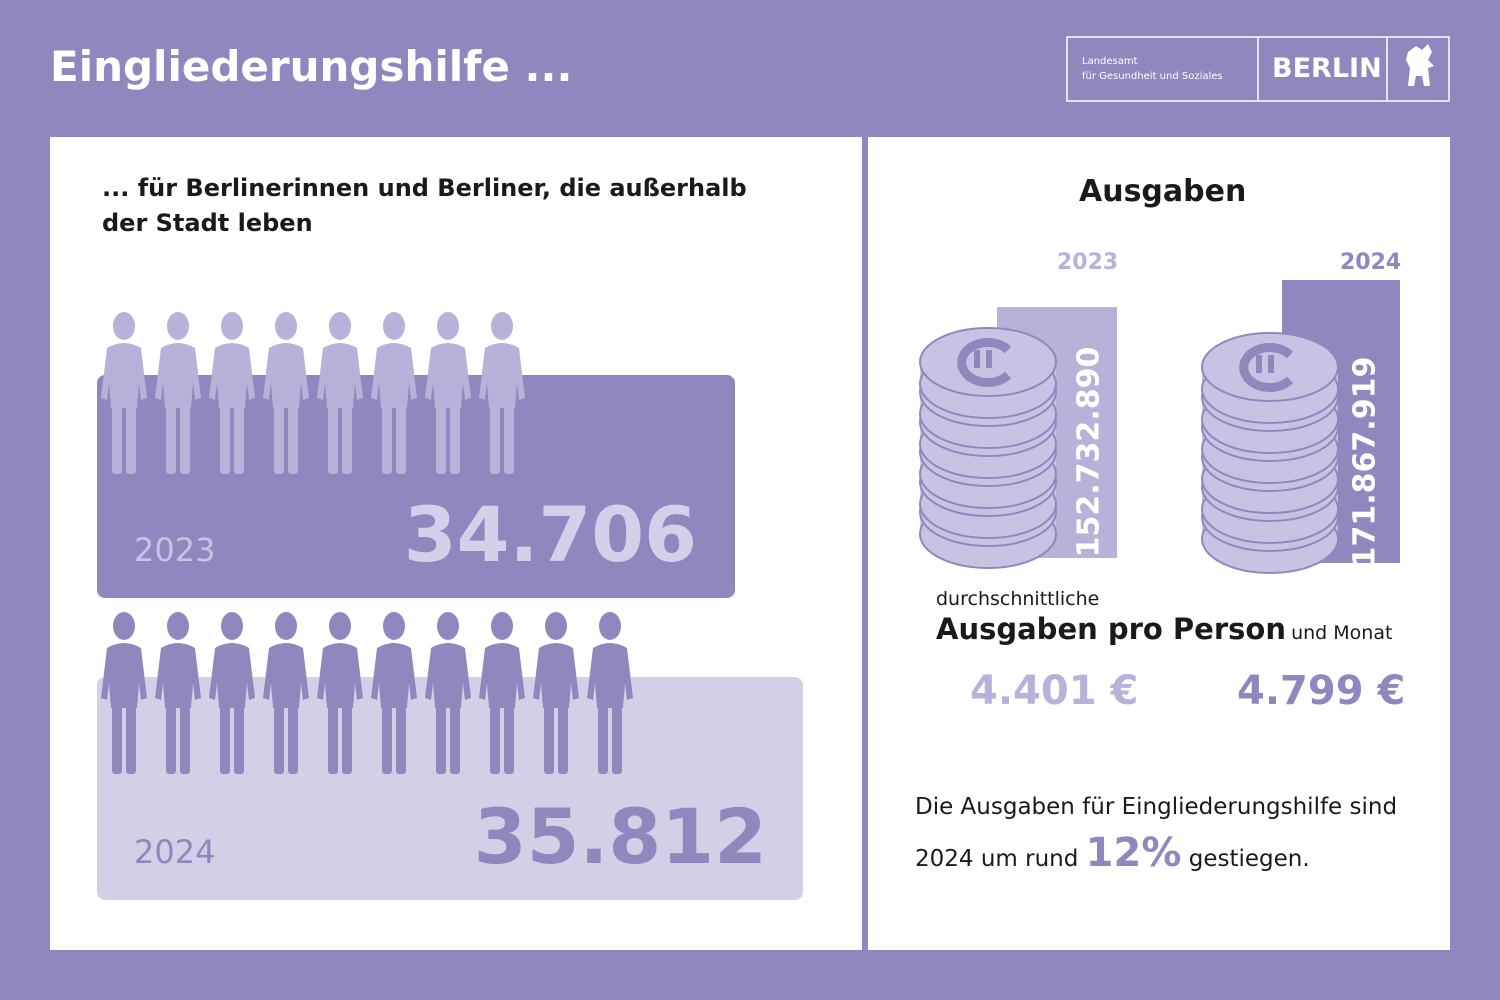 The image size is (1500, 1000). What do you see at coordinates (1271, 364) in the screenshot?
I see `euro-bar` at bounding box center [1271, 364].